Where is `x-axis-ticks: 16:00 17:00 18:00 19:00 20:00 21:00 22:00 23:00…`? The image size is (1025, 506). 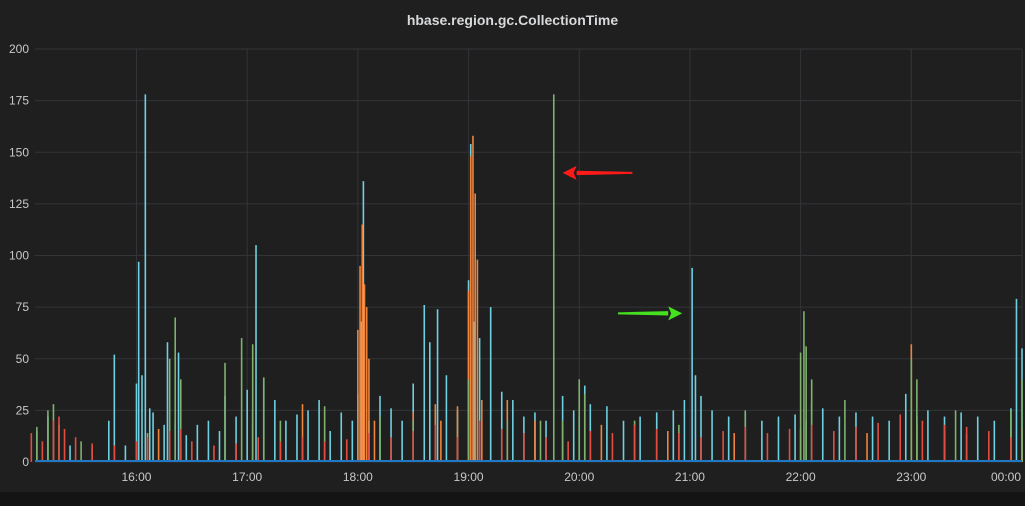 x-axis-ticks: 16:00 17:00 18:00 19:00 20:00 21:00 22:00 23:00… is located at coordinates (571, 477).